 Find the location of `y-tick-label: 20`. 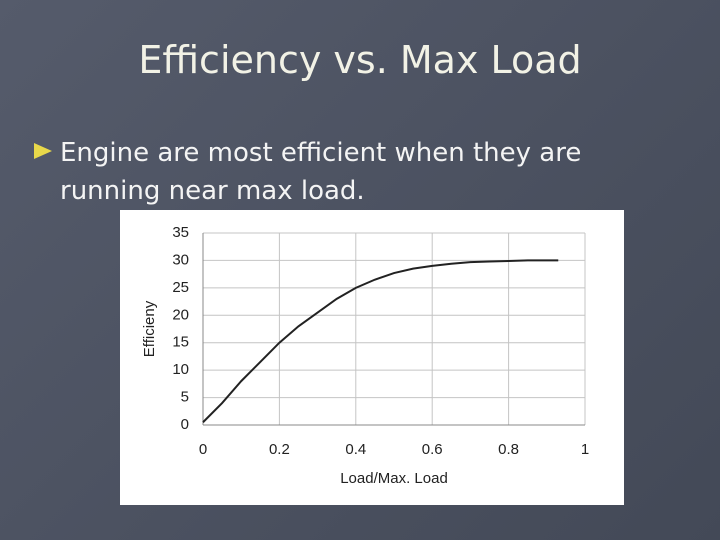

y-tick-label: 20 is located at coordinates (180, 314).